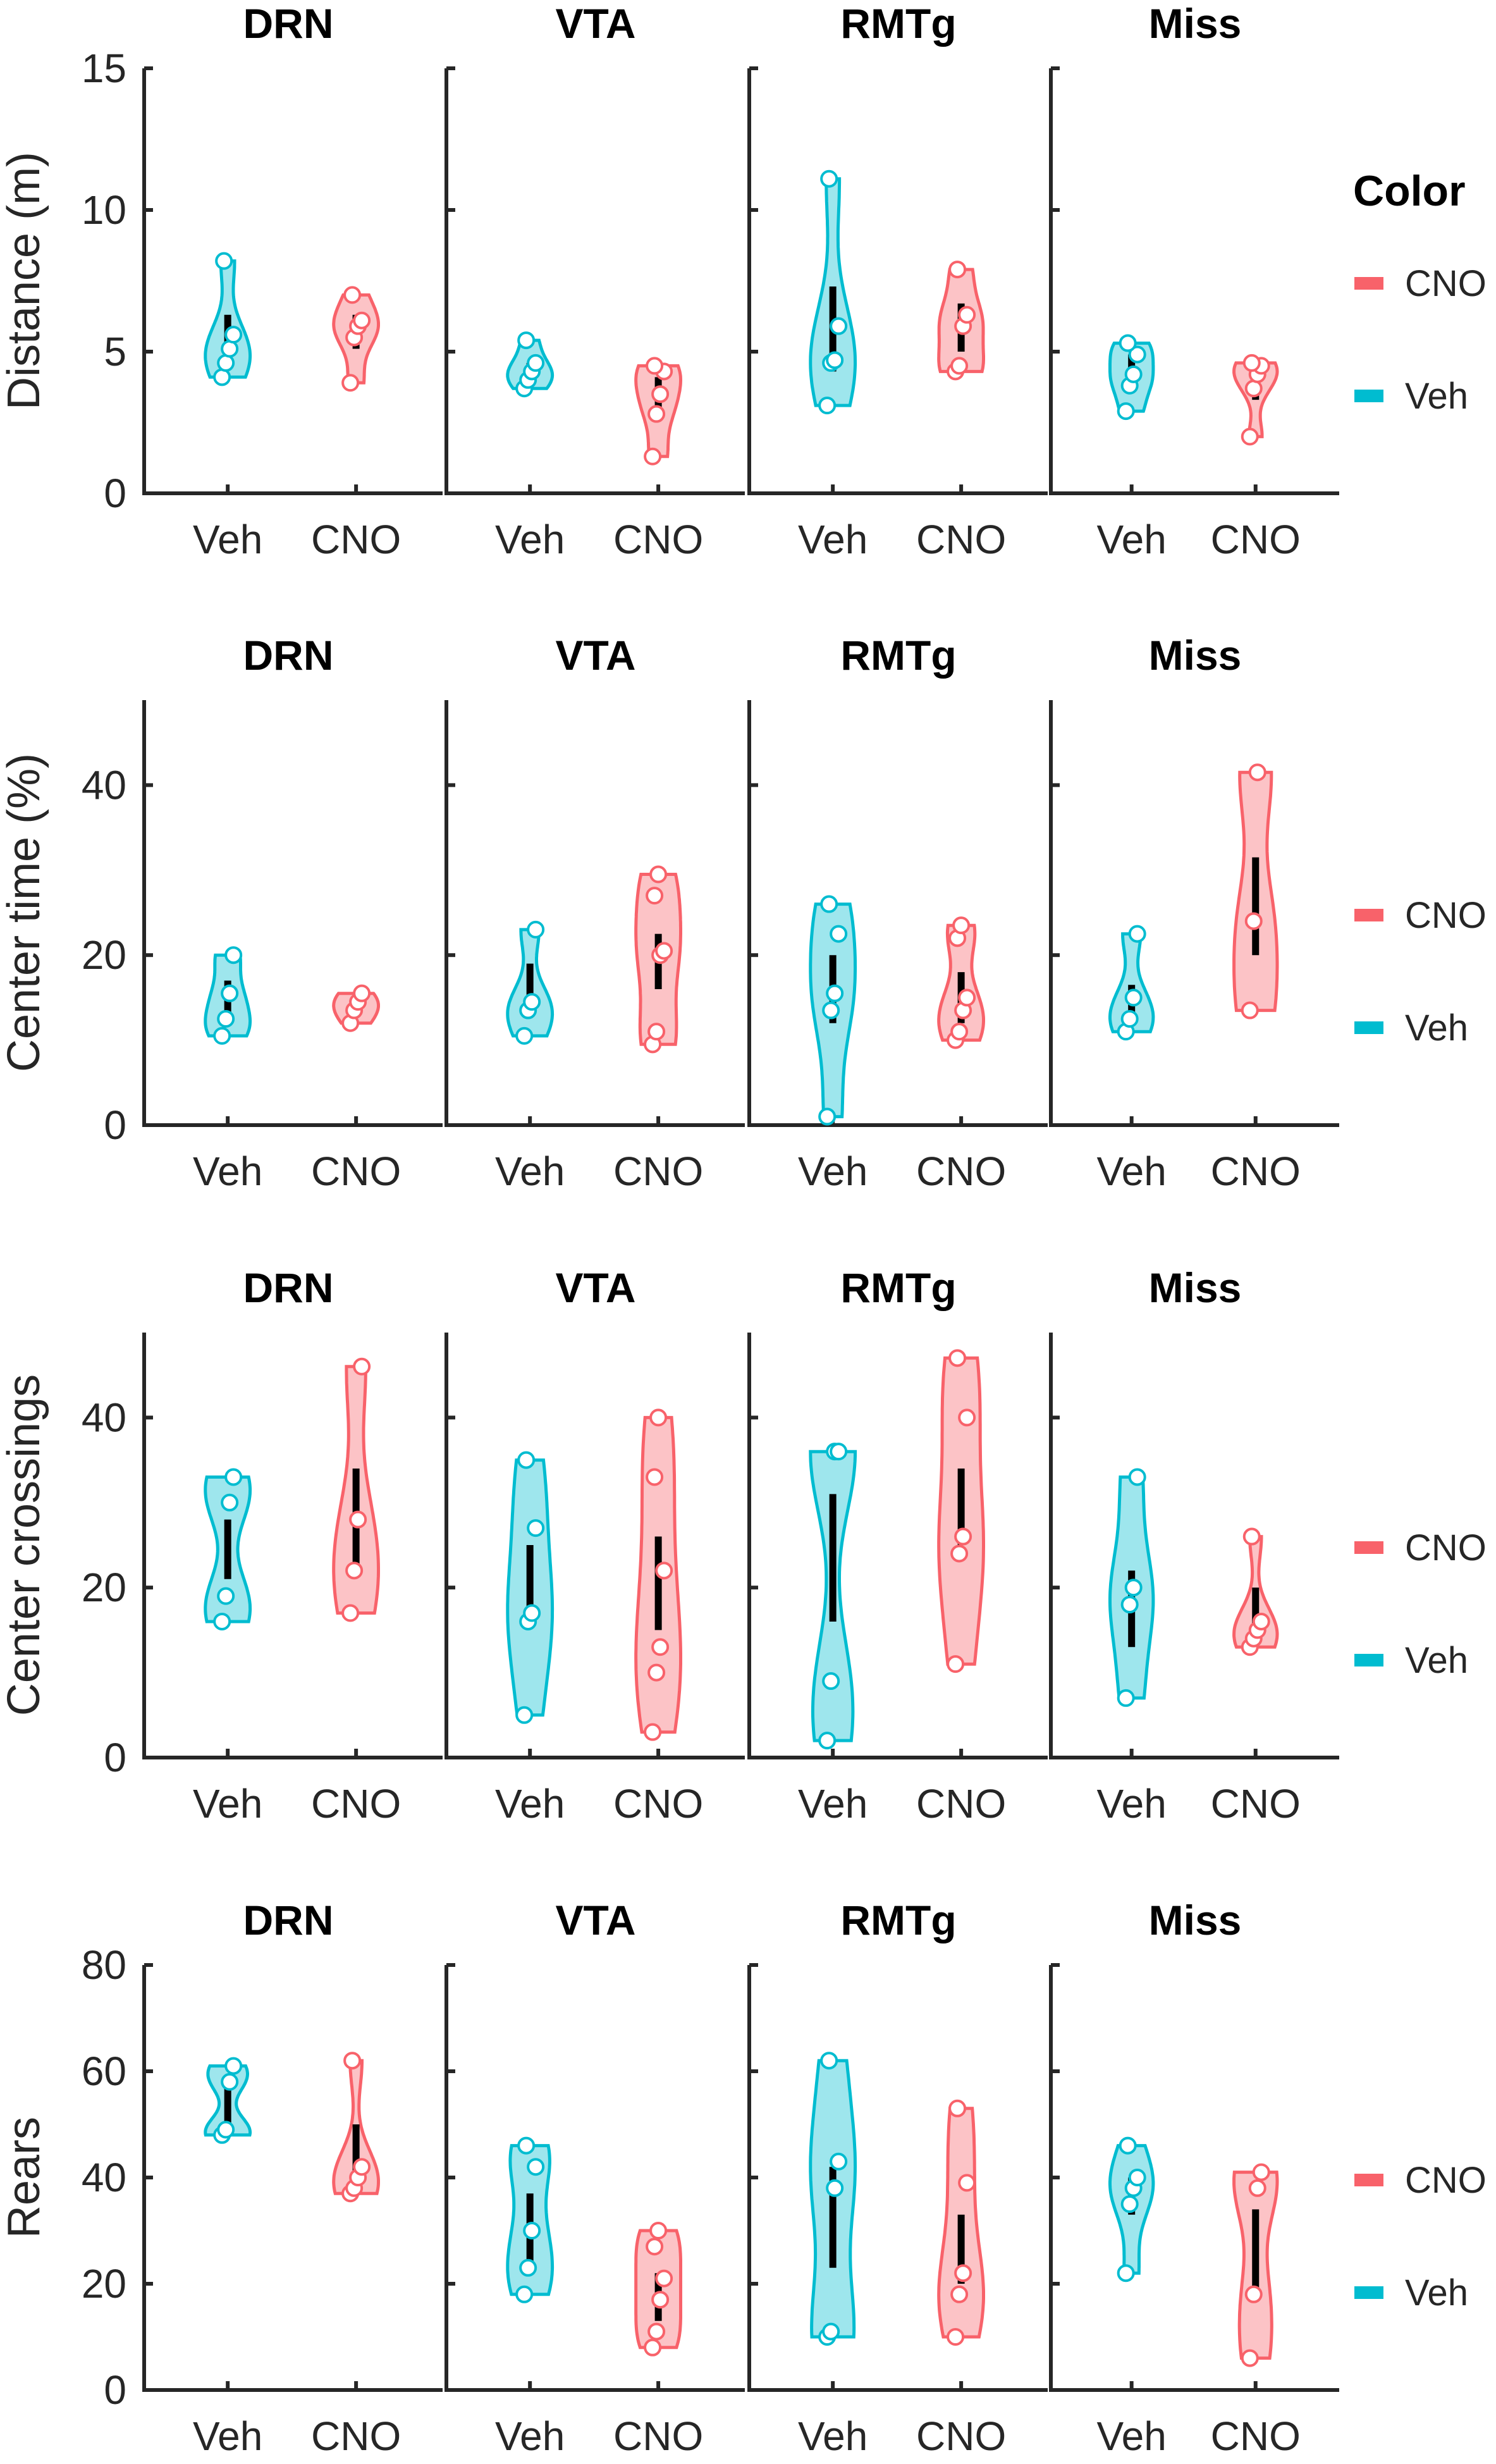  What do you see at coordinates (1446, 1548) in the screenshot?
I see `legend-label: CNO` at bounding box center [1446, 1548].